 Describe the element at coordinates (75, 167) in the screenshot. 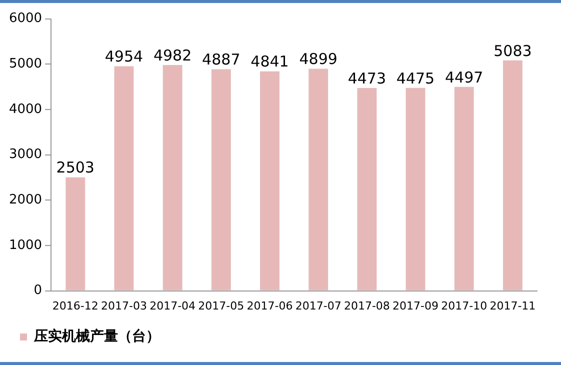

I see `data-label: 2503` at that location.